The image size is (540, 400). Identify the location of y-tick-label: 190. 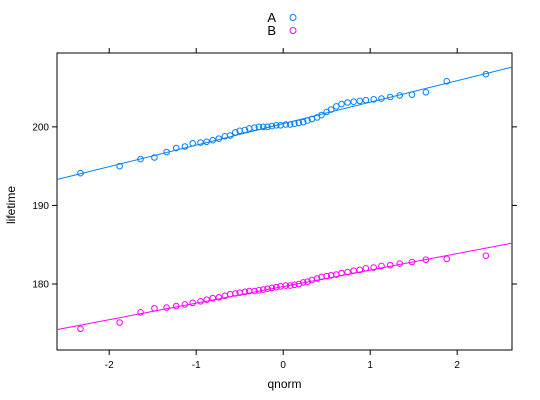
(40, 206).